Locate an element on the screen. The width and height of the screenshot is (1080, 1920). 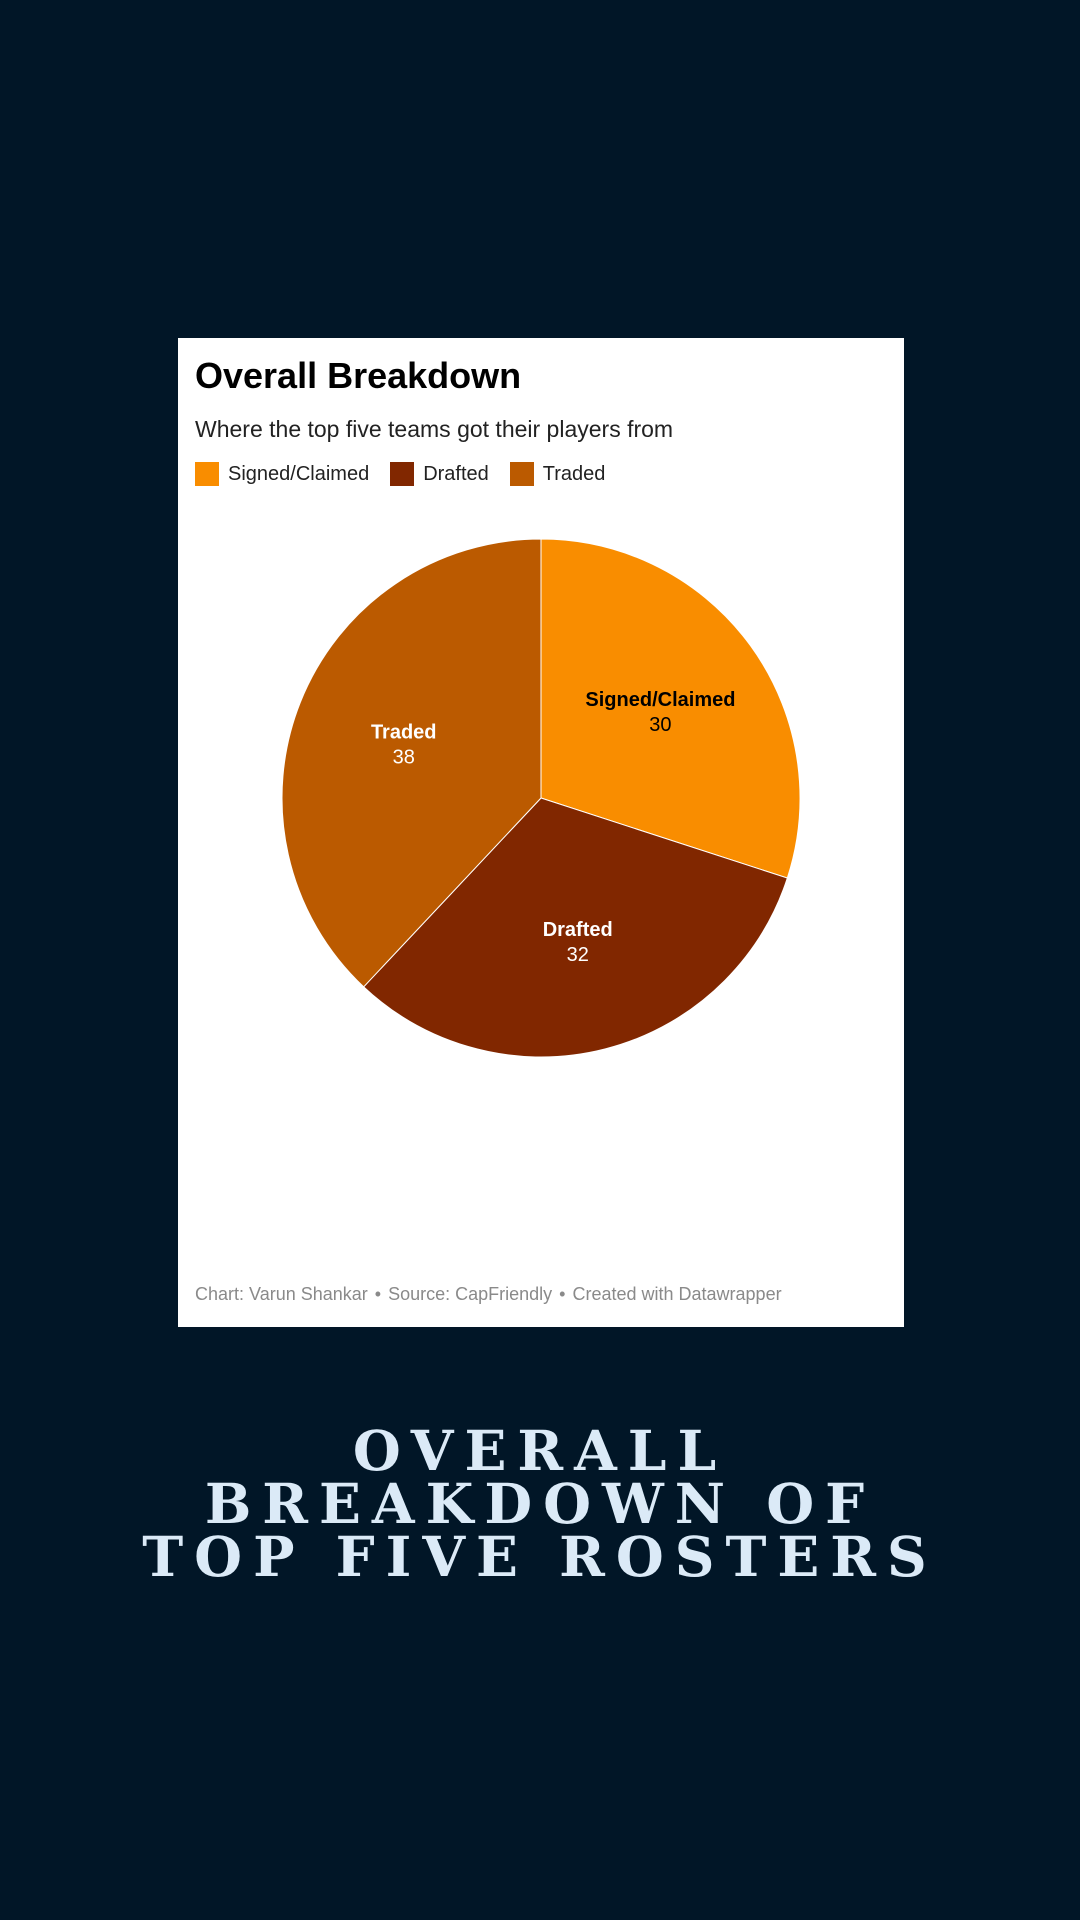
pie-slice-traded is located at coordinates (411, 763).